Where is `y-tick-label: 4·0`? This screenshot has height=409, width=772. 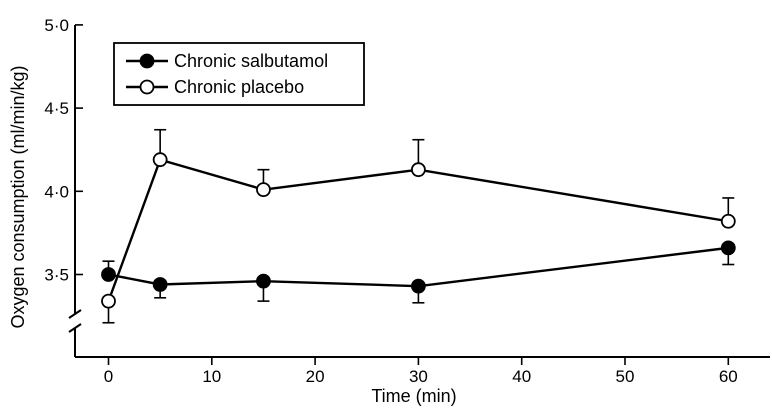
y-tick-label: 4·0 is located at coordinates (56, 191).